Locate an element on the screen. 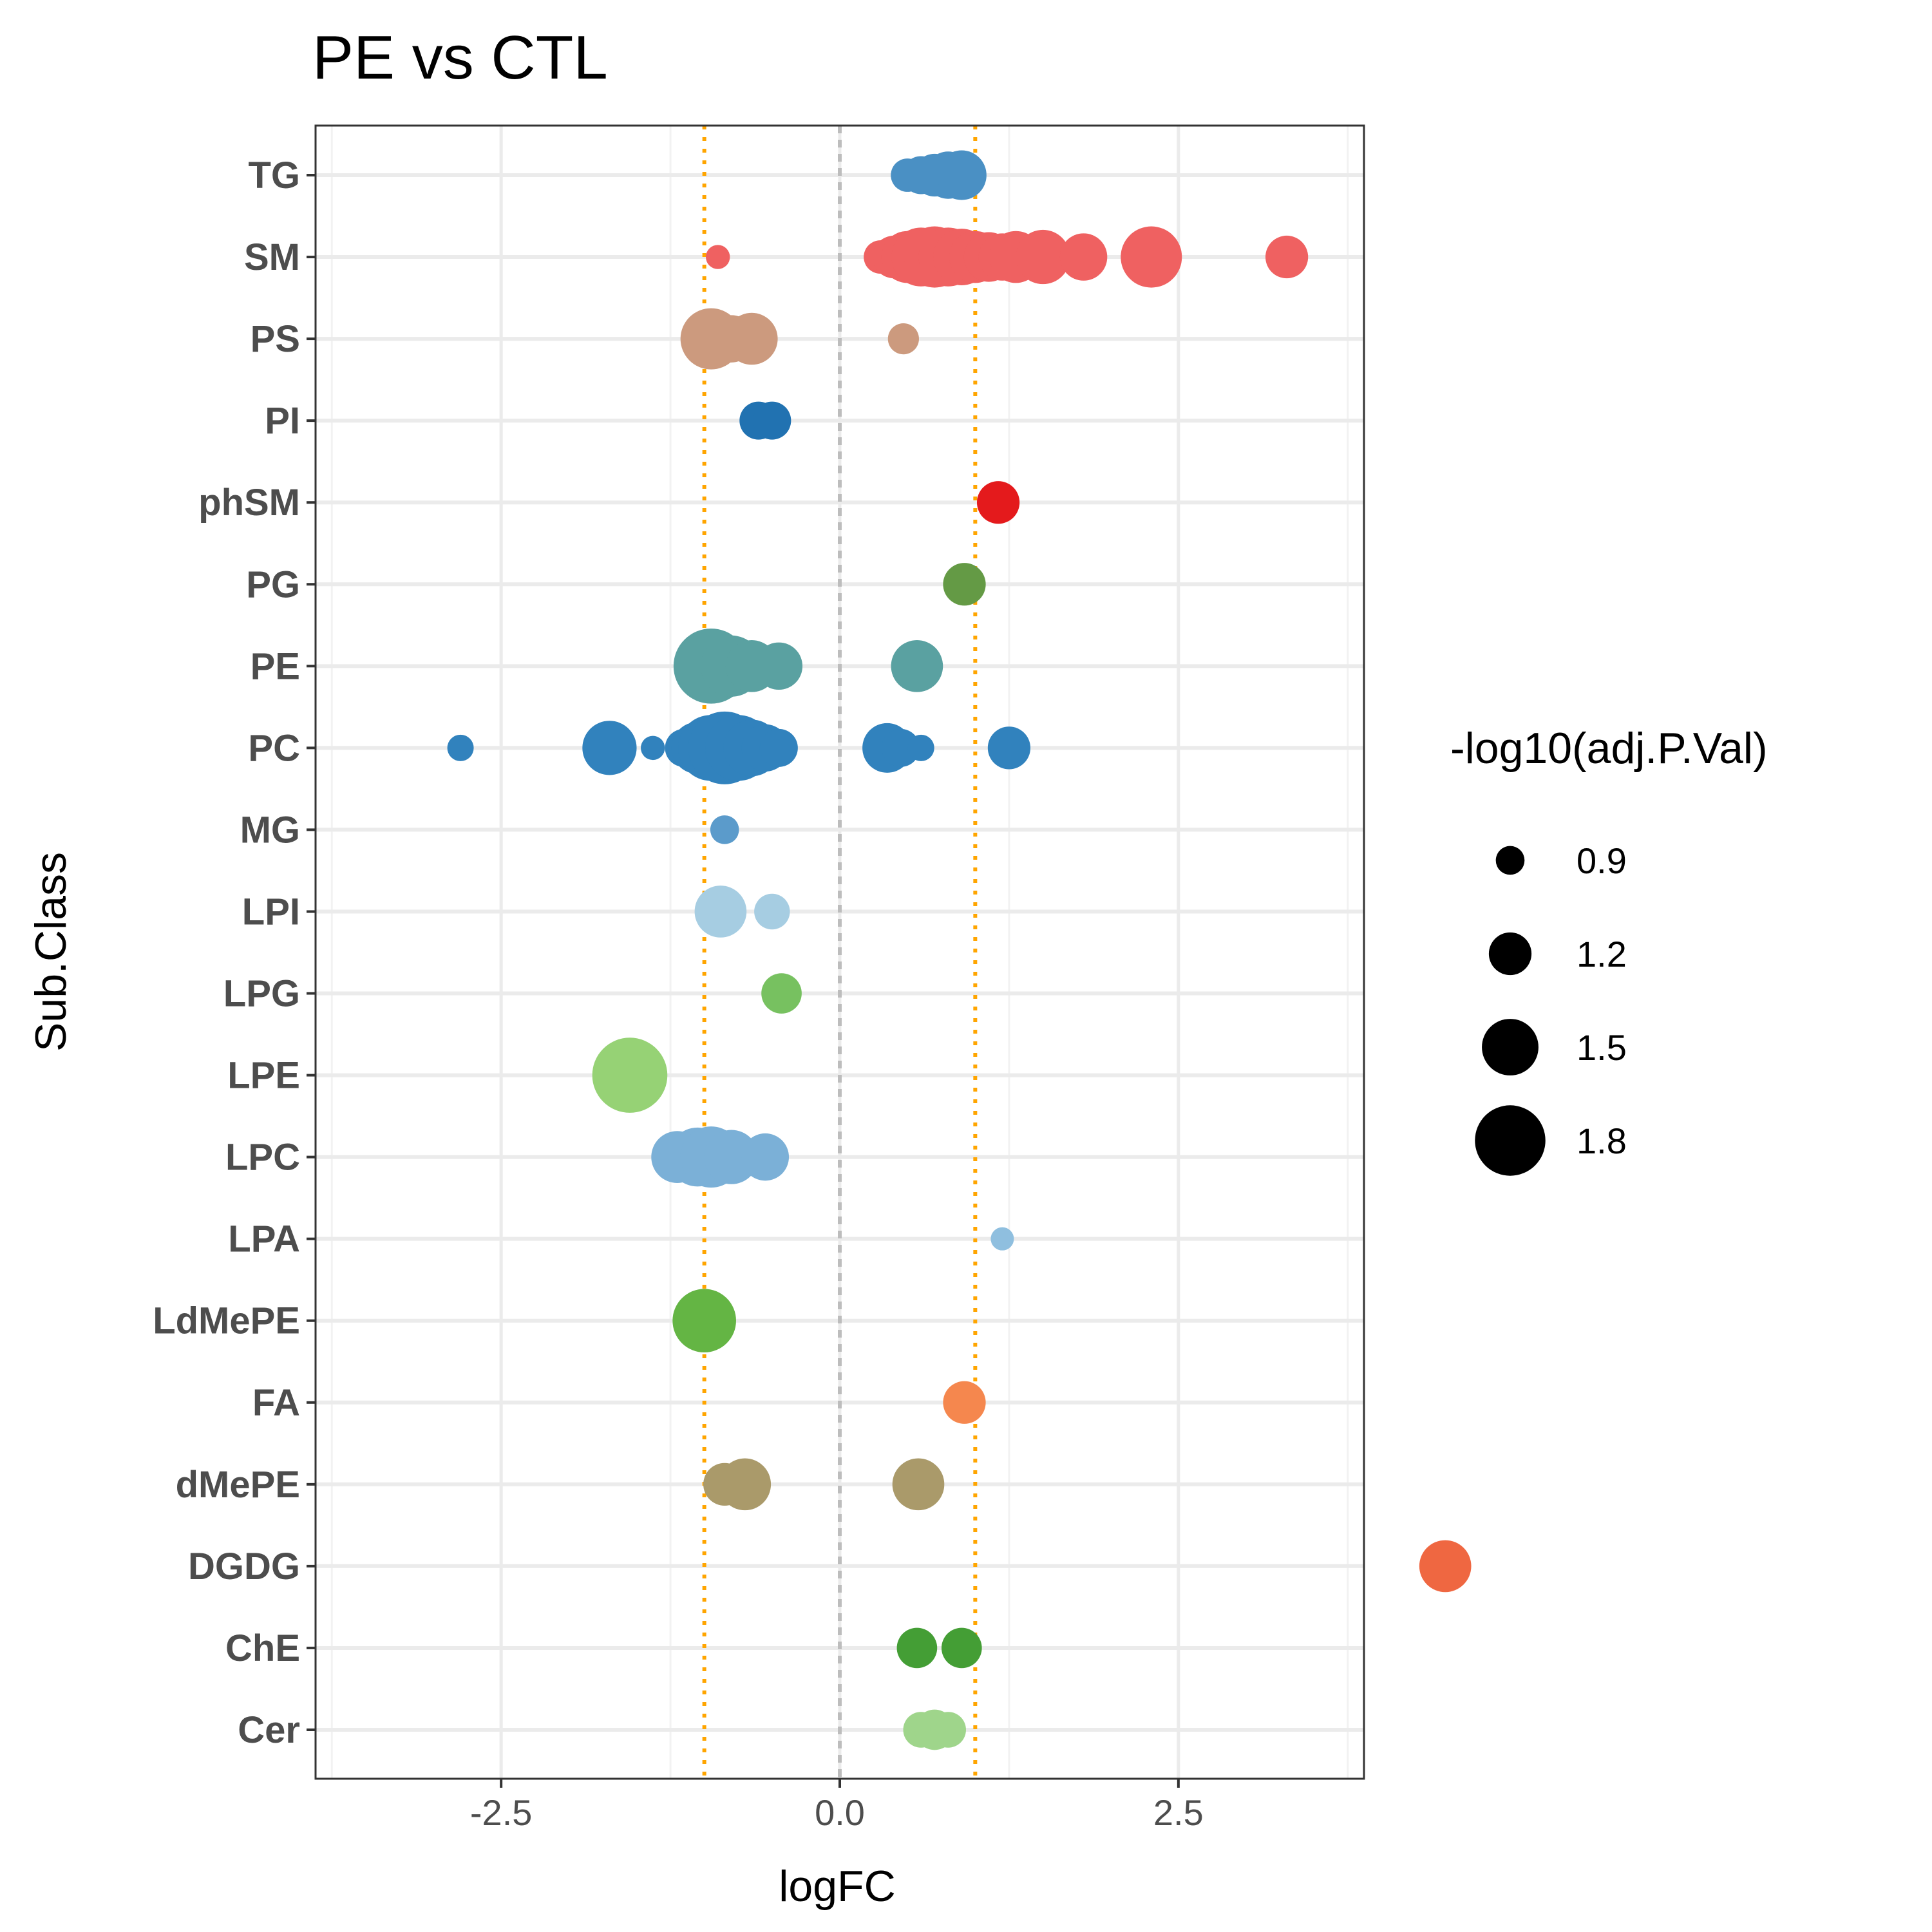  y-tick-label: DGDG is located at coordinates (244, 1566).